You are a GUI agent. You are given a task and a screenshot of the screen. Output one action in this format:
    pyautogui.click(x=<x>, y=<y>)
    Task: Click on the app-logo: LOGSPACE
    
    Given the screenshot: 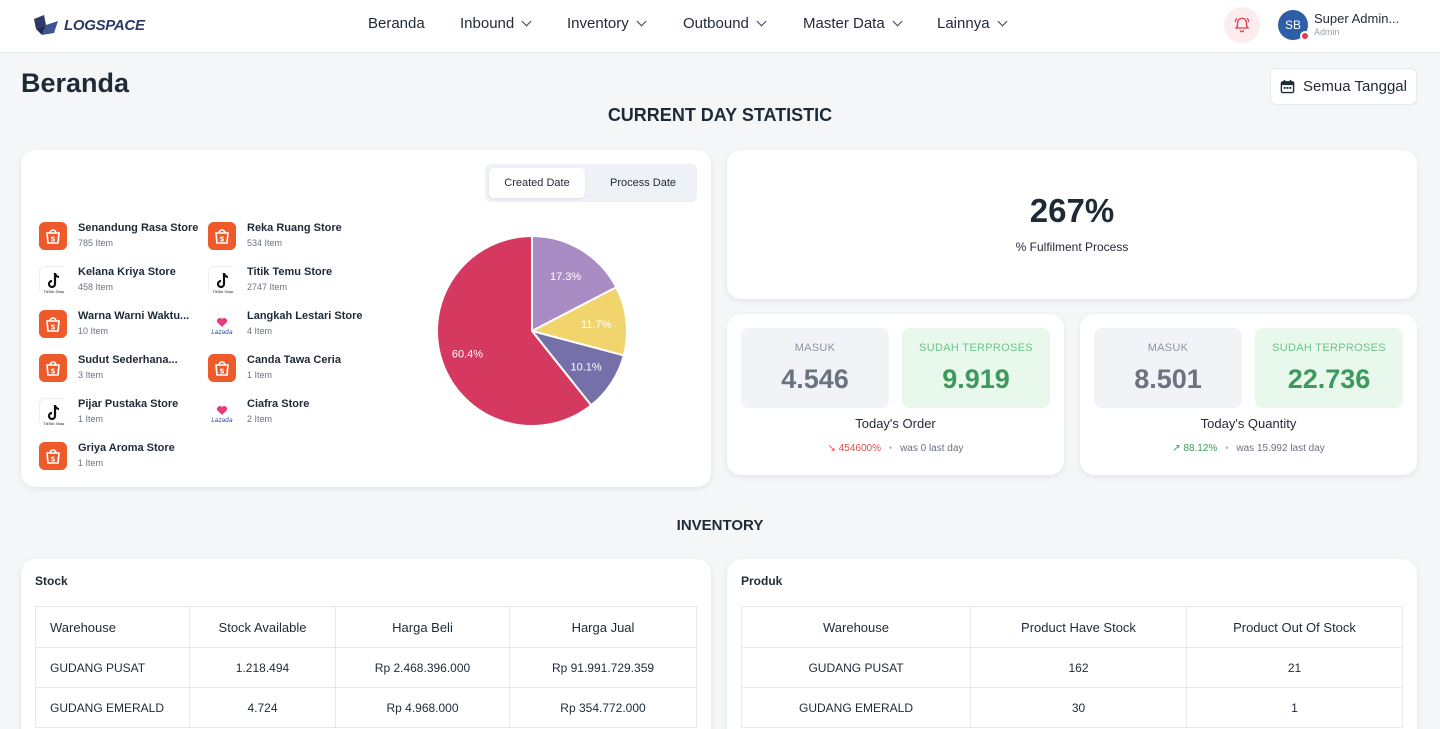 What is the action you would take?
    pyautogui.click(x=88, y=25)
    